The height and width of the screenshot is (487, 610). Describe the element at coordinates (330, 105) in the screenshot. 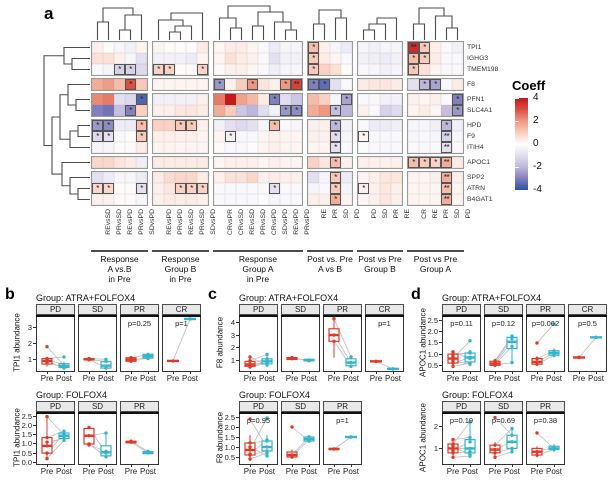

I see `heatmap-block: * *` at that location.